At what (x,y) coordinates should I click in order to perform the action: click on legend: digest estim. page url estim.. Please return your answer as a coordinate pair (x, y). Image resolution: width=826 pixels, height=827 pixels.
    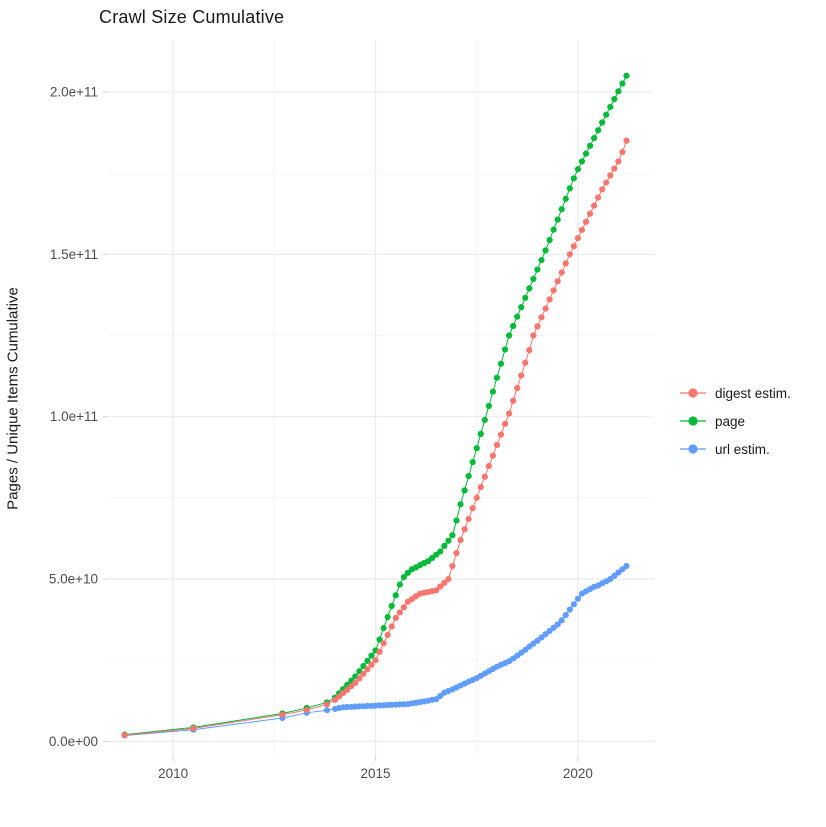
    Looking at the image, I should click on (734, 421).